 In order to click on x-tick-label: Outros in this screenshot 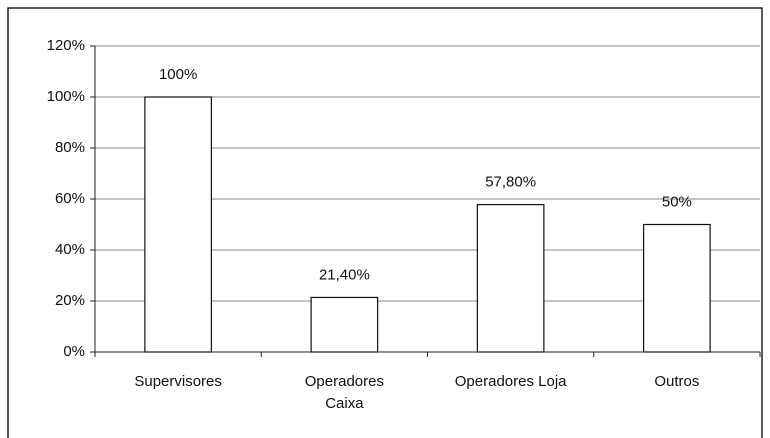, I will do `click(676, 381)`.